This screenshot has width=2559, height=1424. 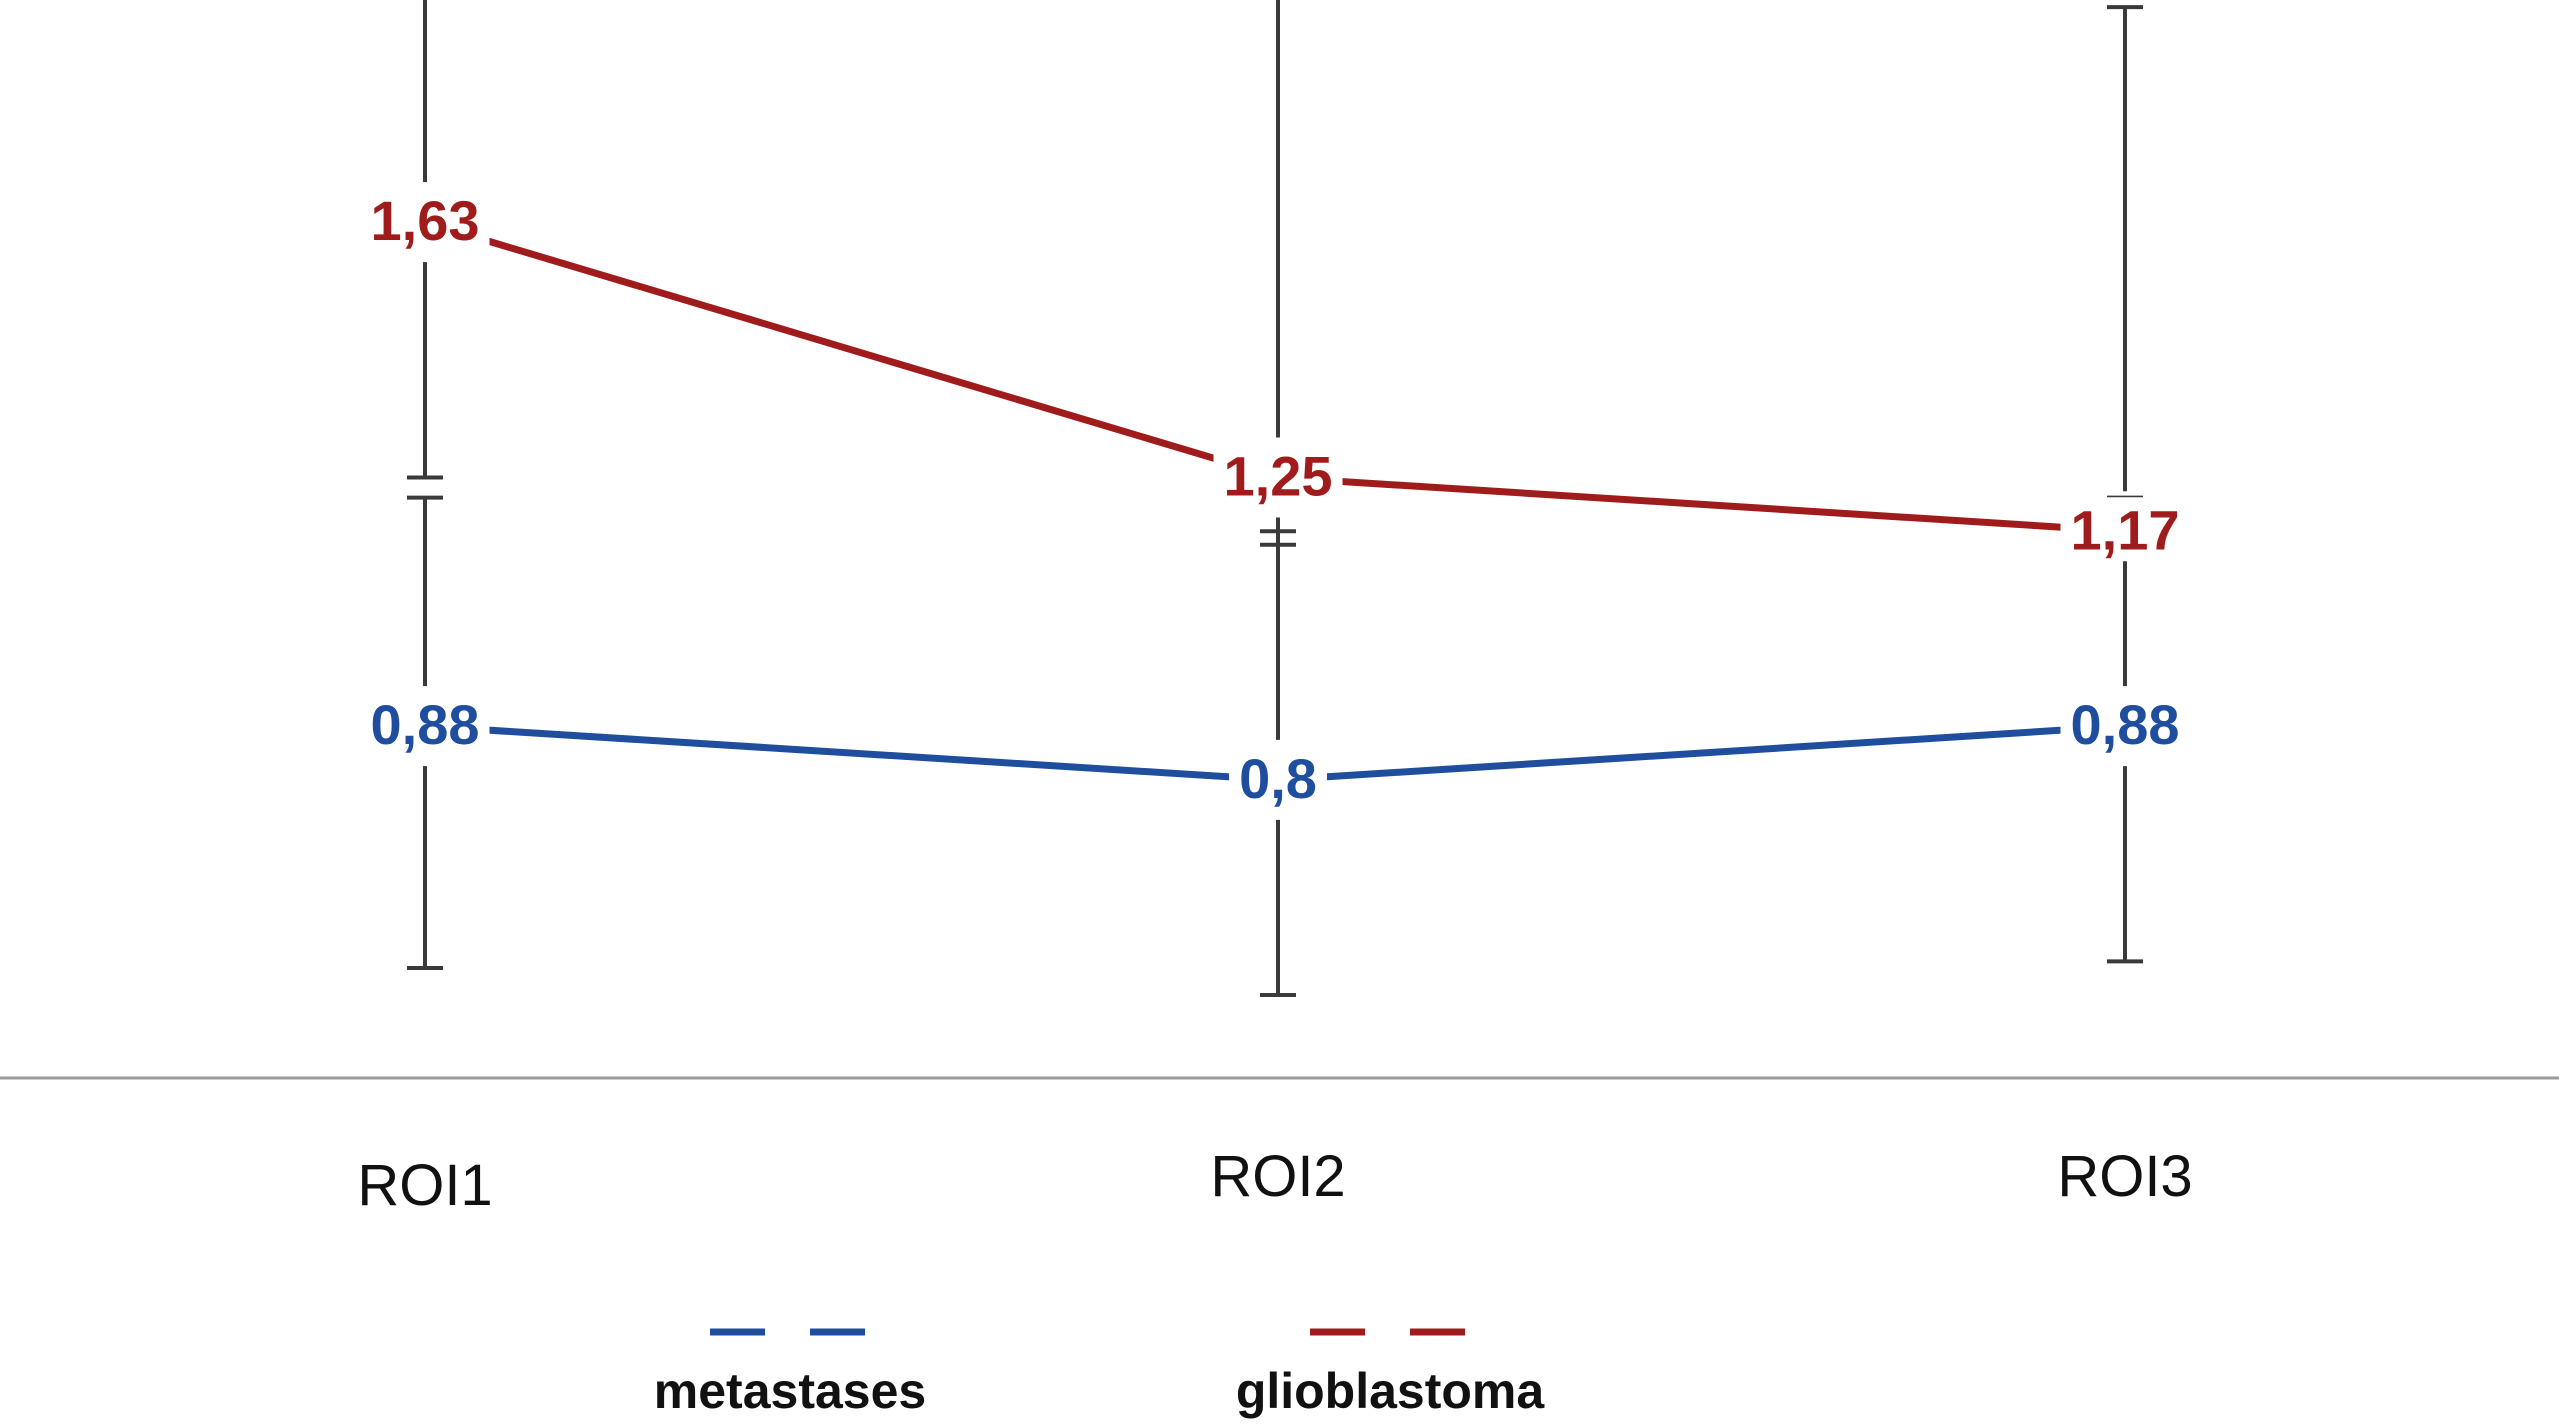 I want to click on data-label: 0,8, so click(x=1278, y=777).